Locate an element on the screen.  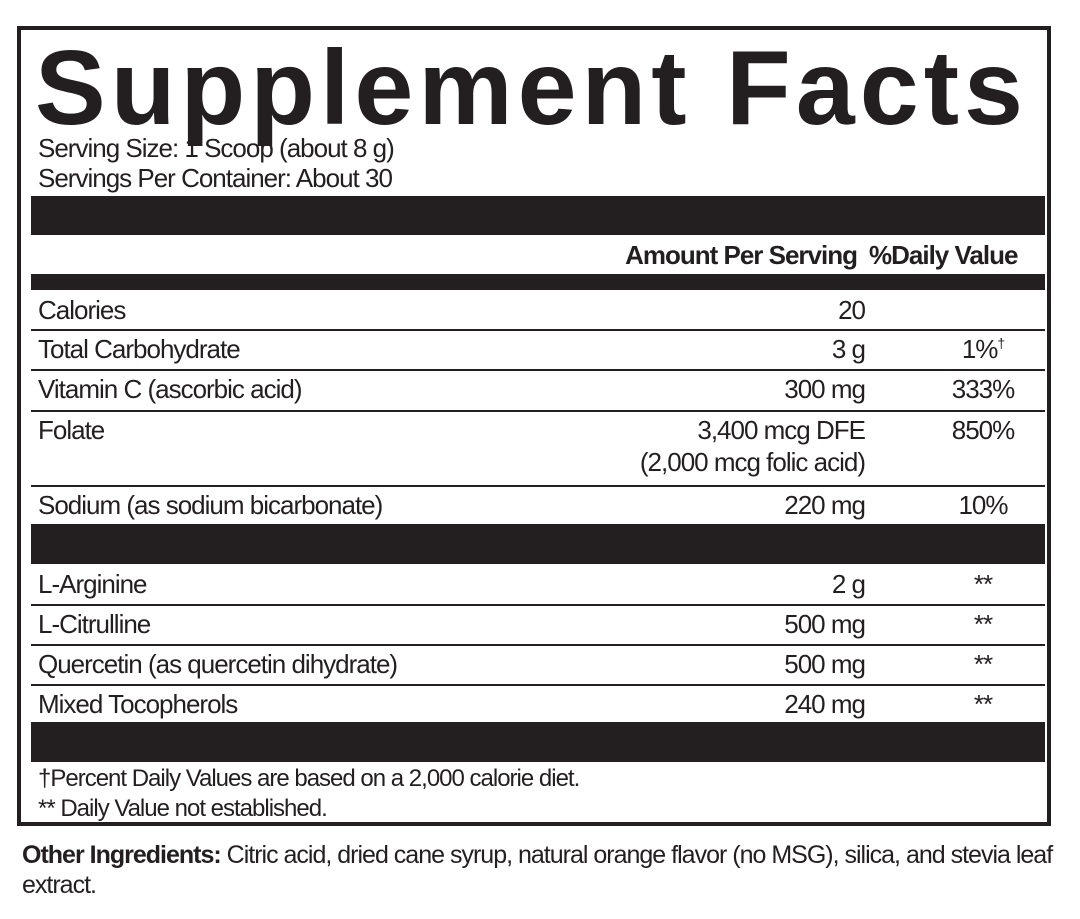
nutrient-amount: 3,400 mcg DFE is located at coordinates (781, 430).